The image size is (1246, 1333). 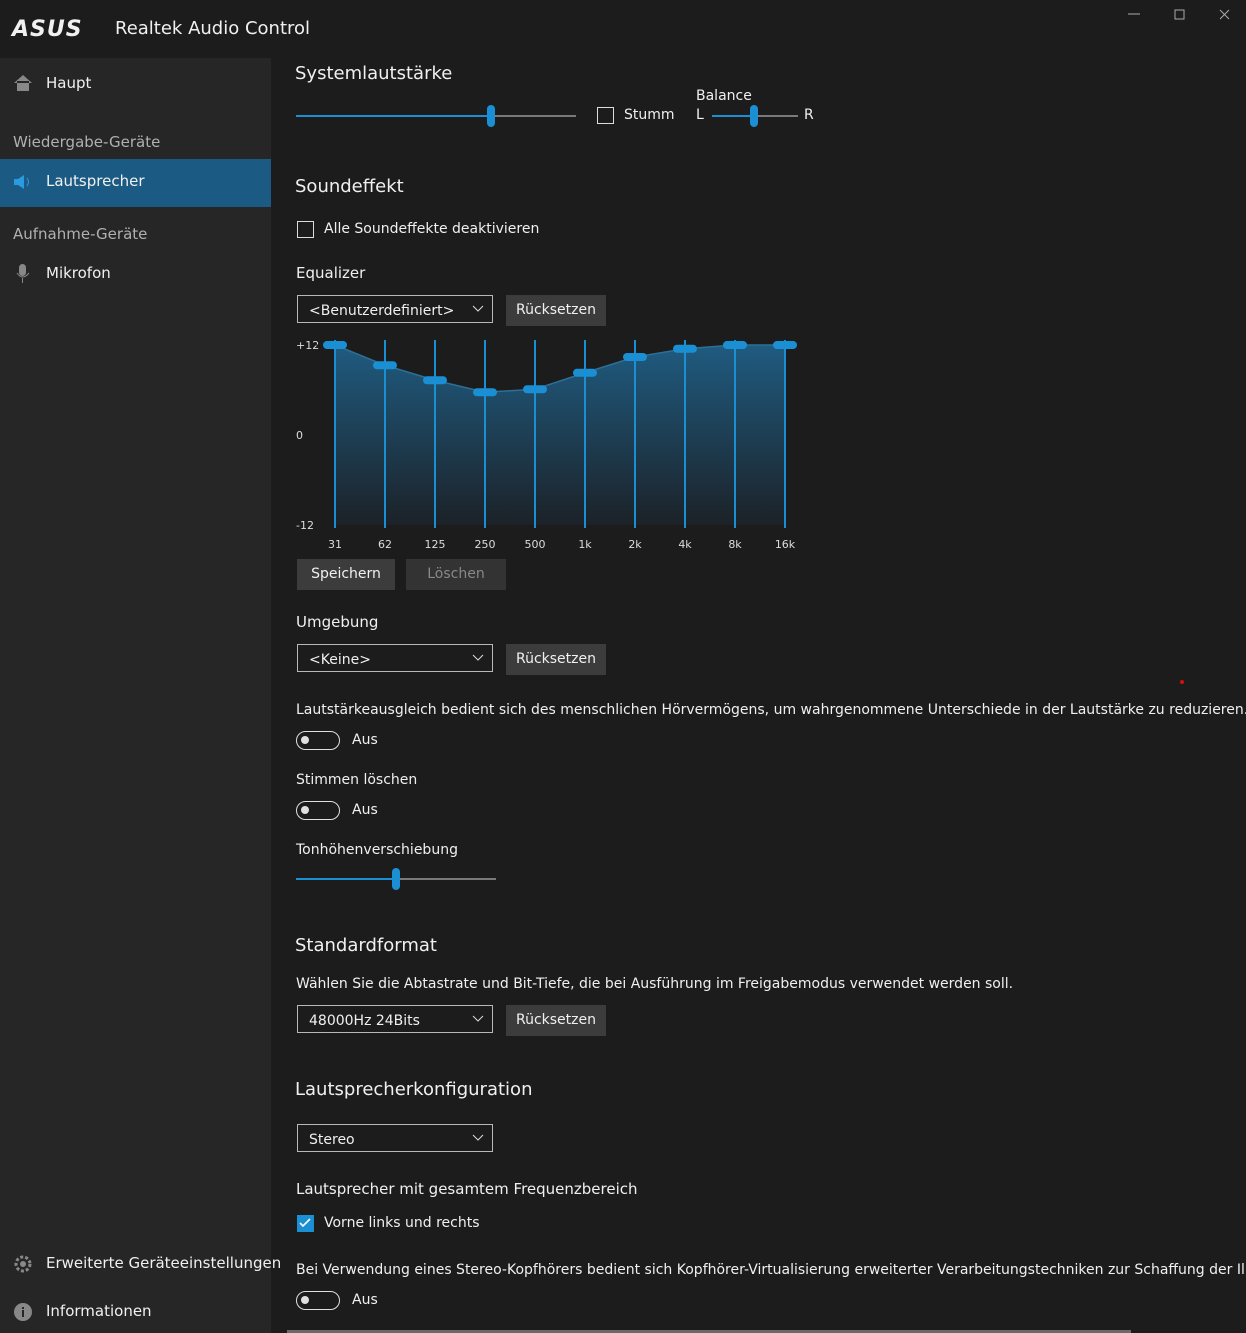 I want to click on balance-thumb, so click(x=754, y=116).